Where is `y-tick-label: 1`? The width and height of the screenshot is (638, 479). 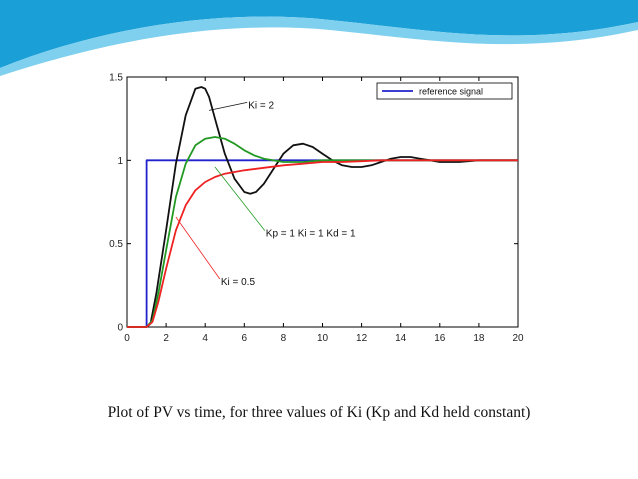
y-tick-label: 1 is located at coordinates (120, 161).